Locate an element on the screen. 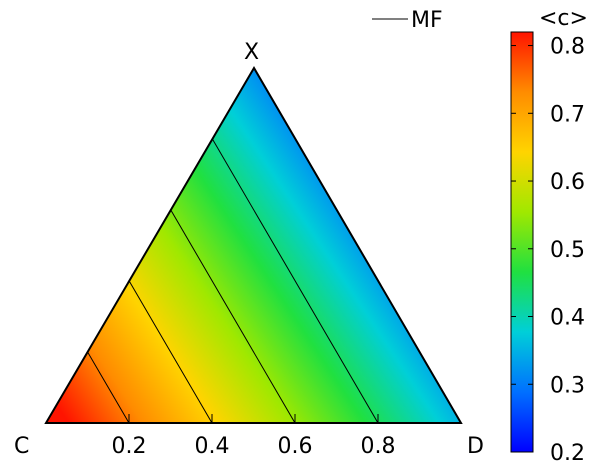  colorbar: <c> 0.2 0.3 0.4 0.5 0.6 0.7 0.8 is located at coordinates (549, 234).